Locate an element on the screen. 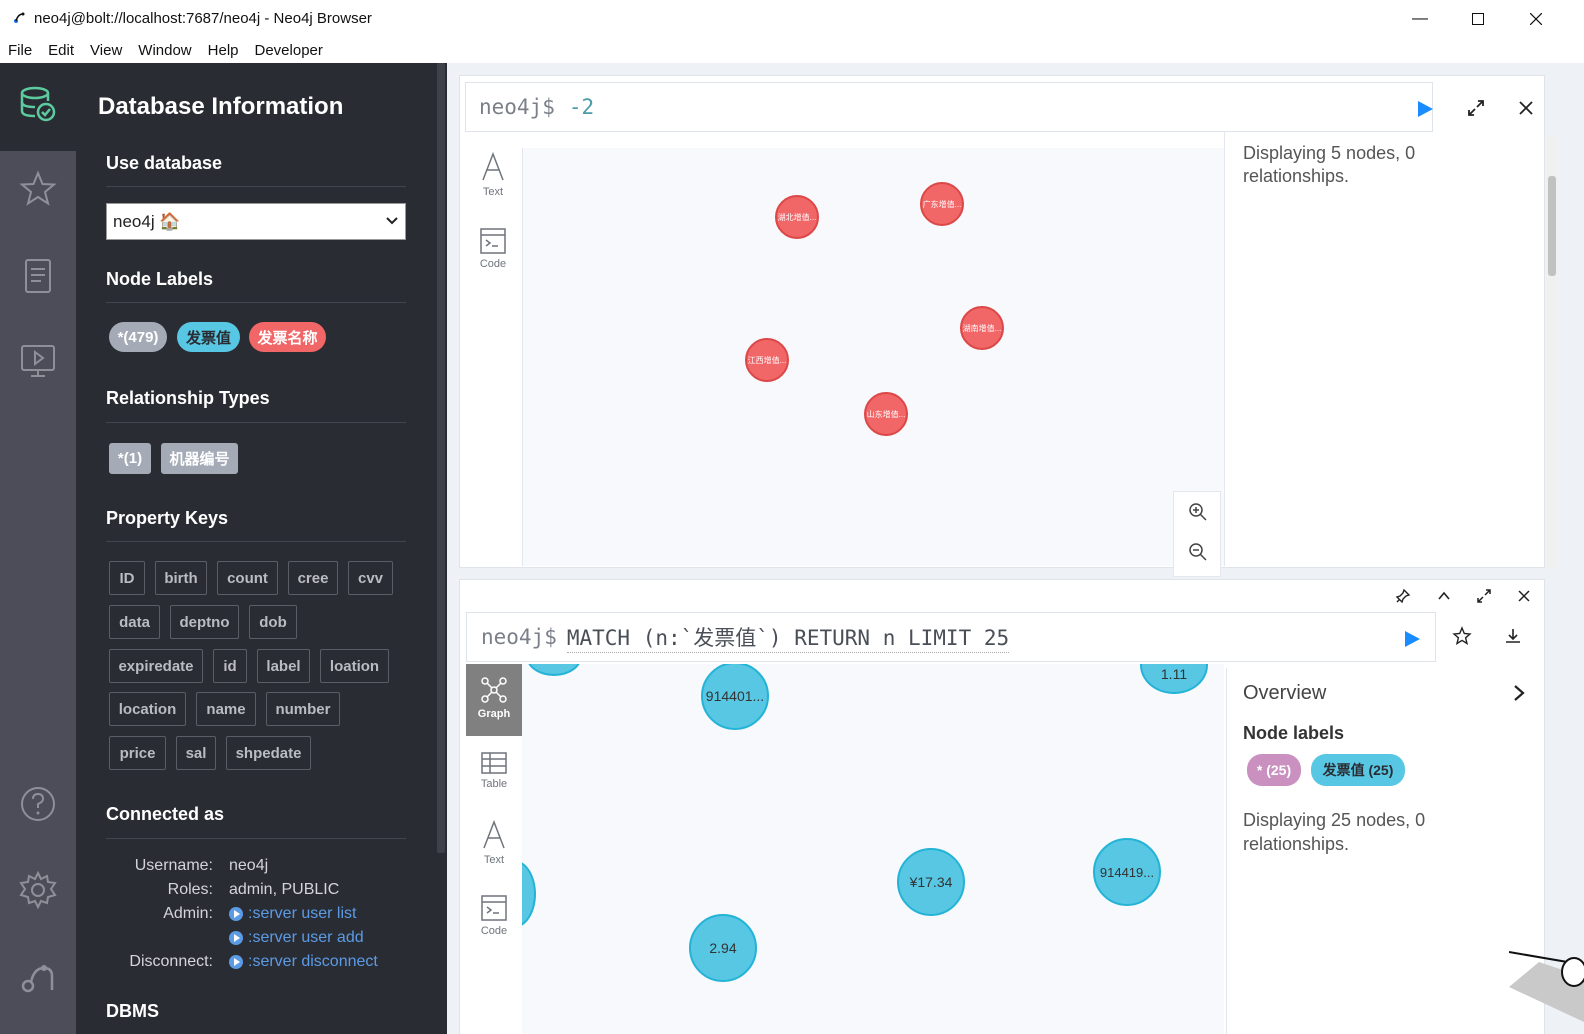 This screenshot has height=1034, width=1584. server-user-add-link: :server user add is located at coordinates (296, 938).